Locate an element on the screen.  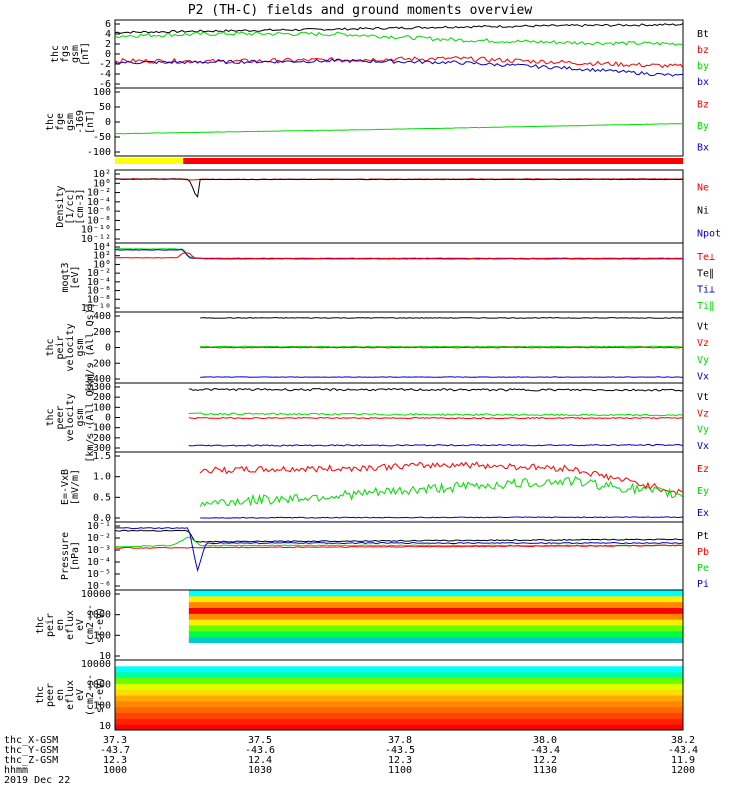
legend-entry: Ti⊥ is located at coordinates (706, 290).